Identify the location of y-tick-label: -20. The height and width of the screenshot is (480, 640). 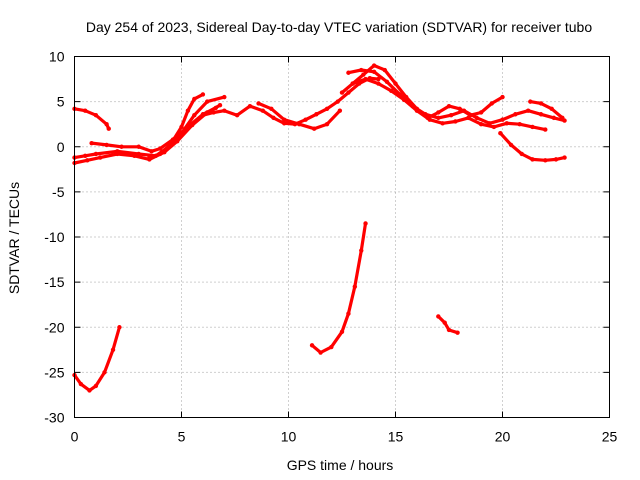
(54, 327).